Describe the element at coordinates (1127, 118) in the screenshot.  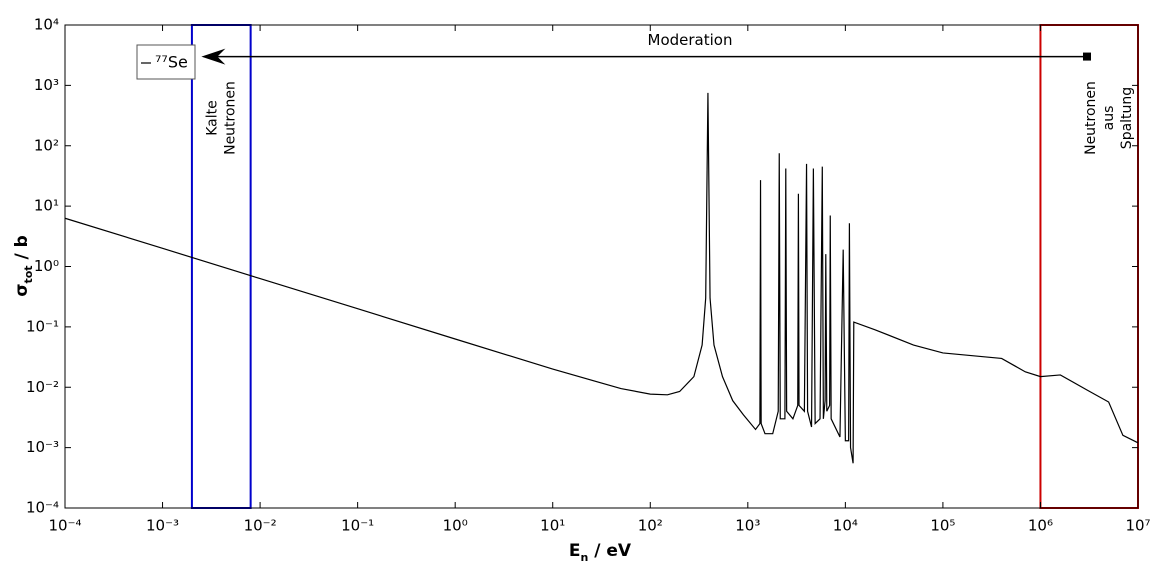
I see `region-label: Spaltung` at that location.